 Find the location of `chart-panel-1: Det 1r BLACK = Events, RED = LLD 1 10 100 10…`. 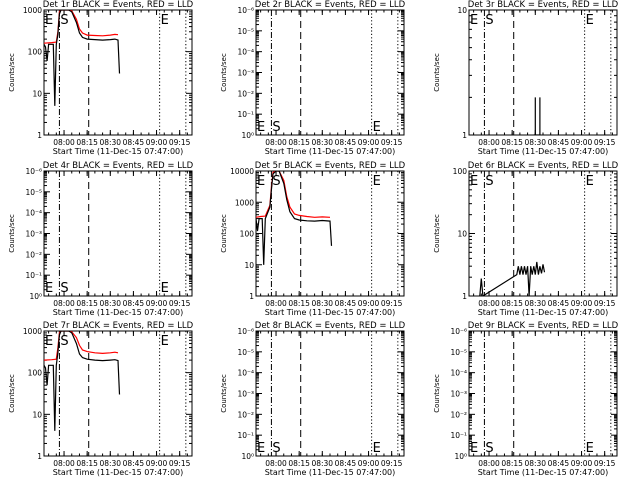

chart-panel-1: Det 1r BLACK = Events, RED = LLD 1 10 100 10… is located at coordinates (101, 78).